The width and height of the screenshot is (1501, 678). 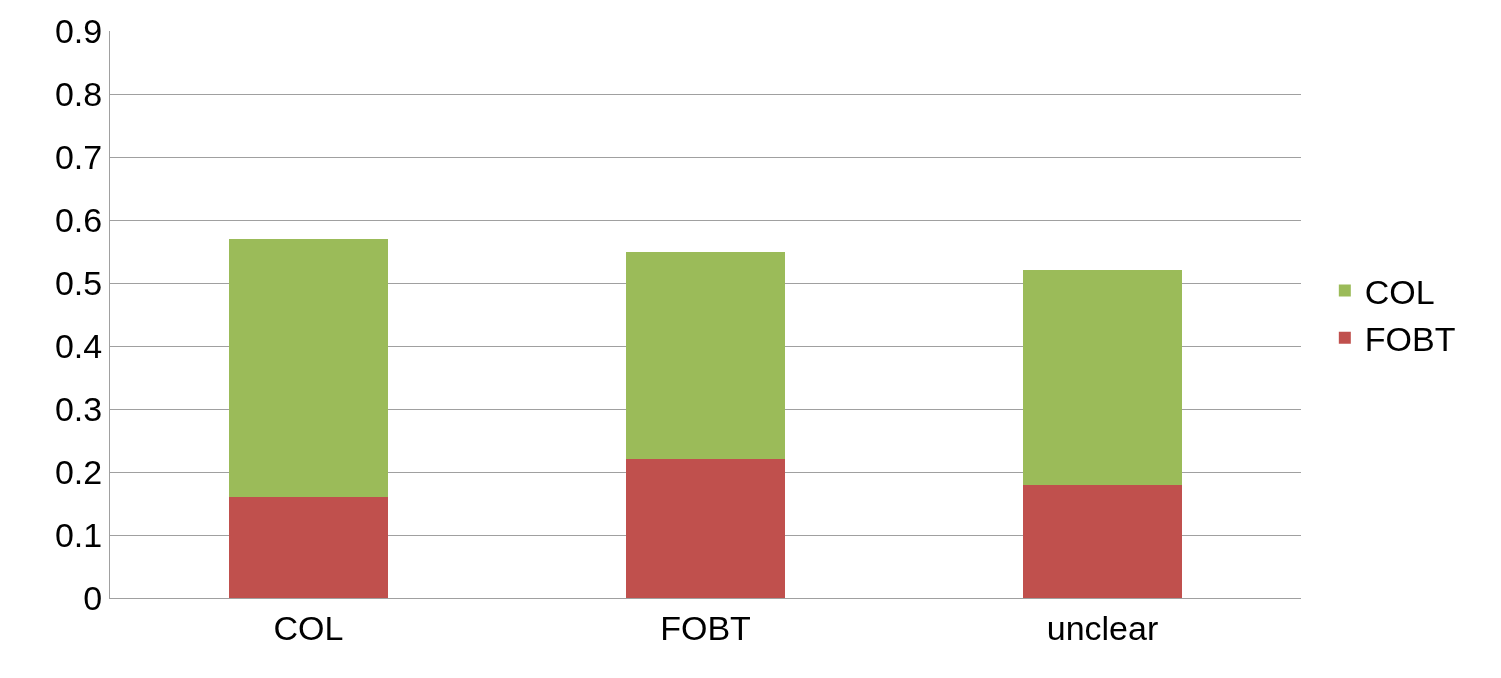 I want to click on y-tick-label: 0.2, so click(x=78, y=471).